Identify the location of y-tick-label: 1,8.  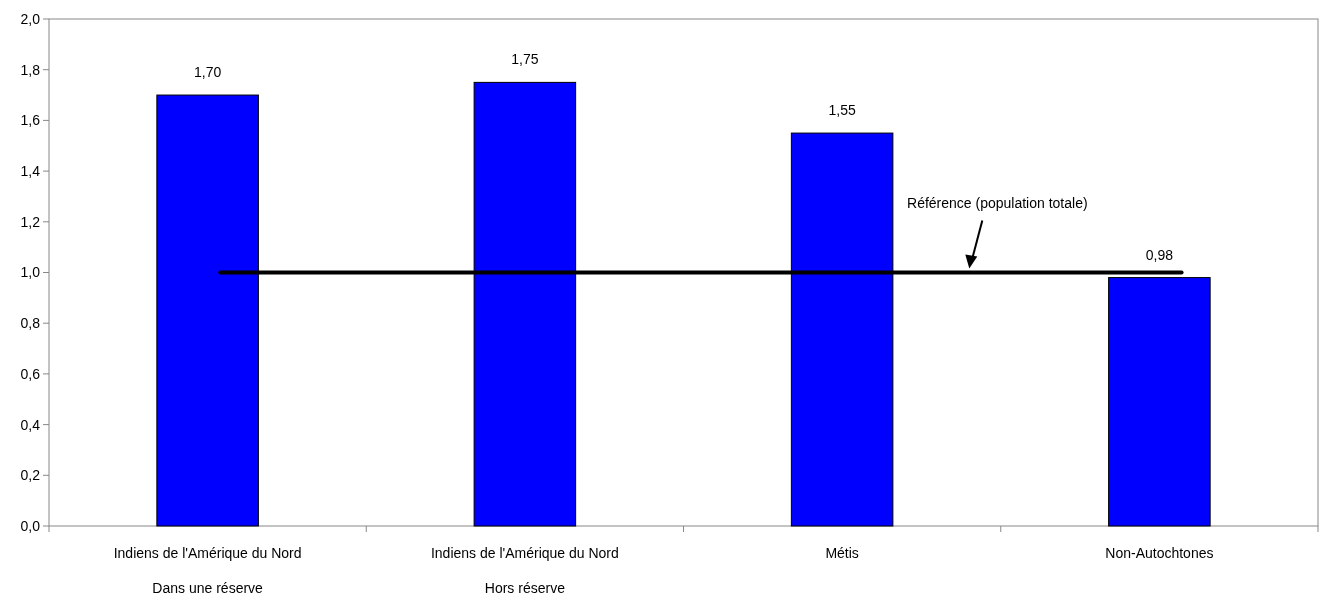
(30, 69).